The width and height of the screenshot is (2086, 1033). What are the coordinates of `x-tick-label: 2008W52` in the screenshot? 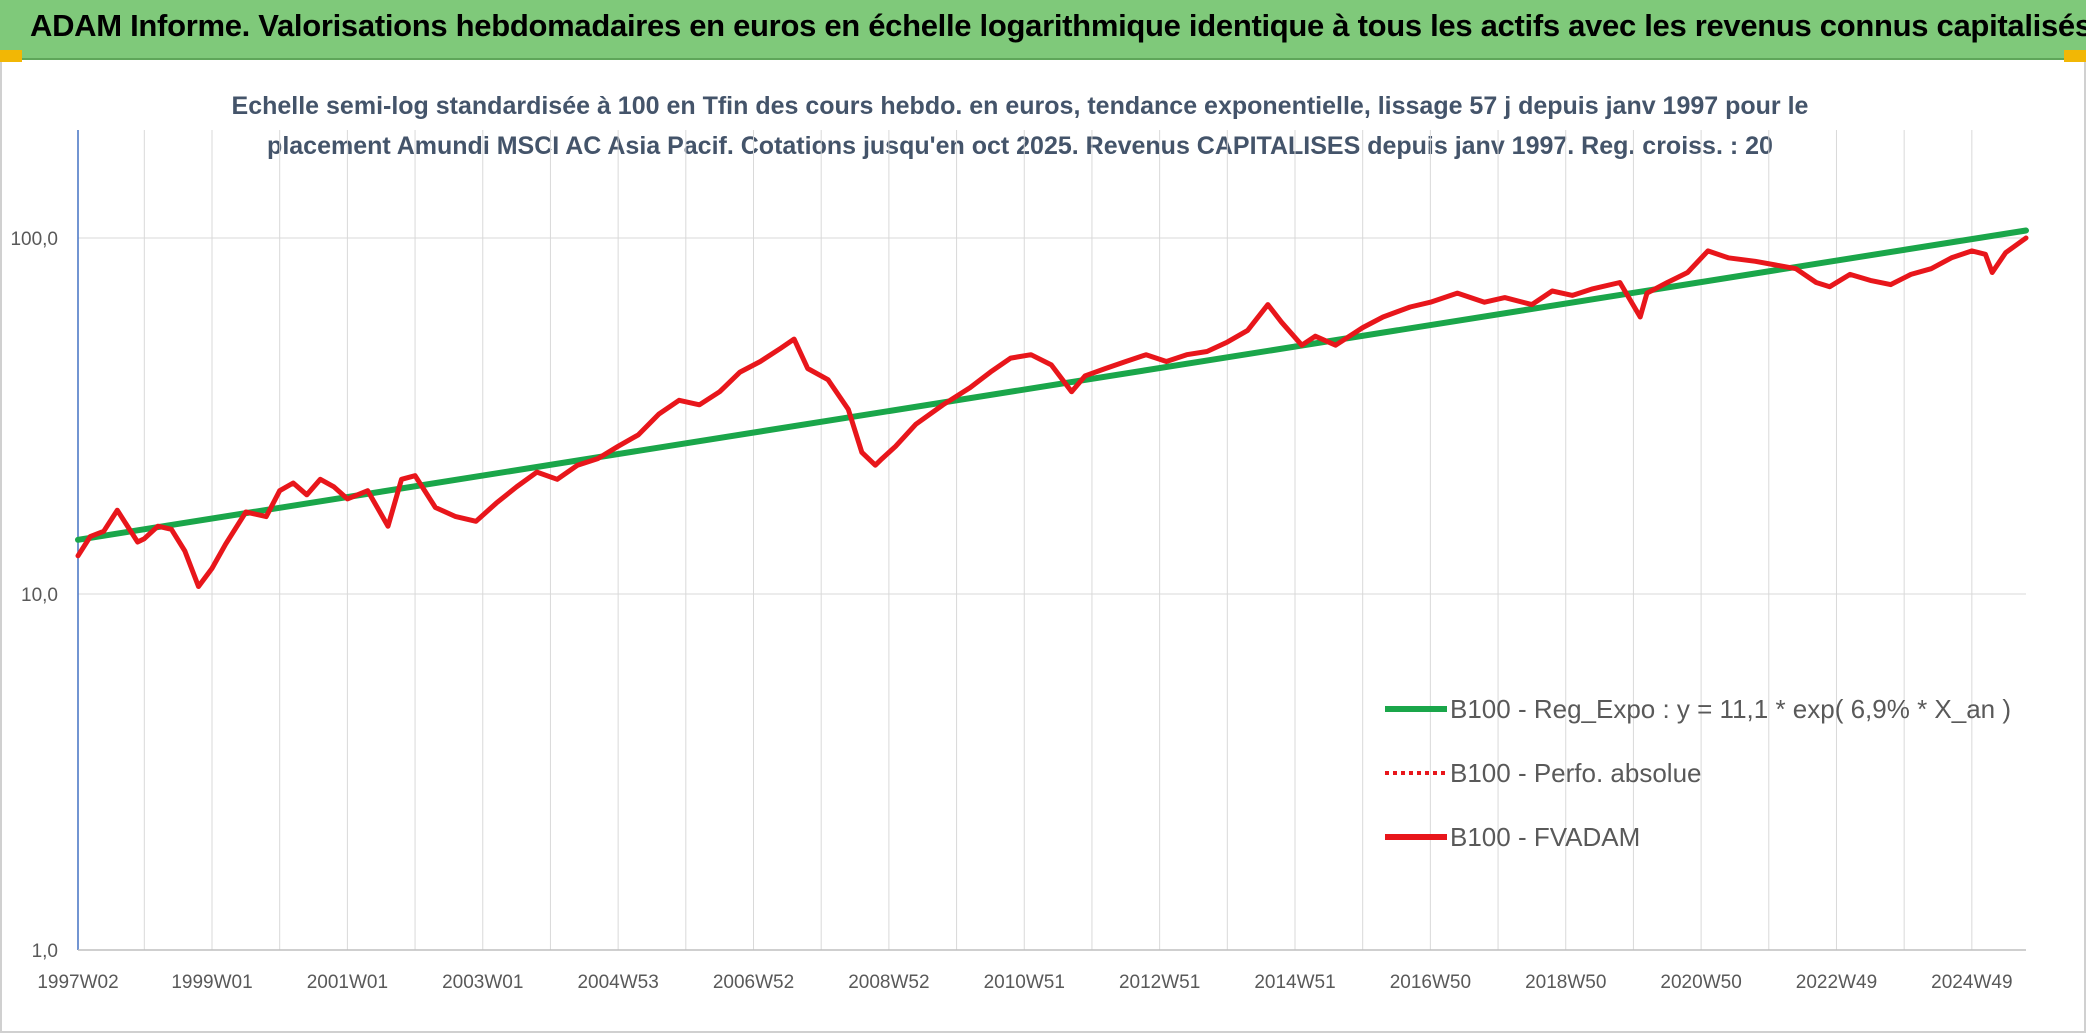 It's located at (888, 982).